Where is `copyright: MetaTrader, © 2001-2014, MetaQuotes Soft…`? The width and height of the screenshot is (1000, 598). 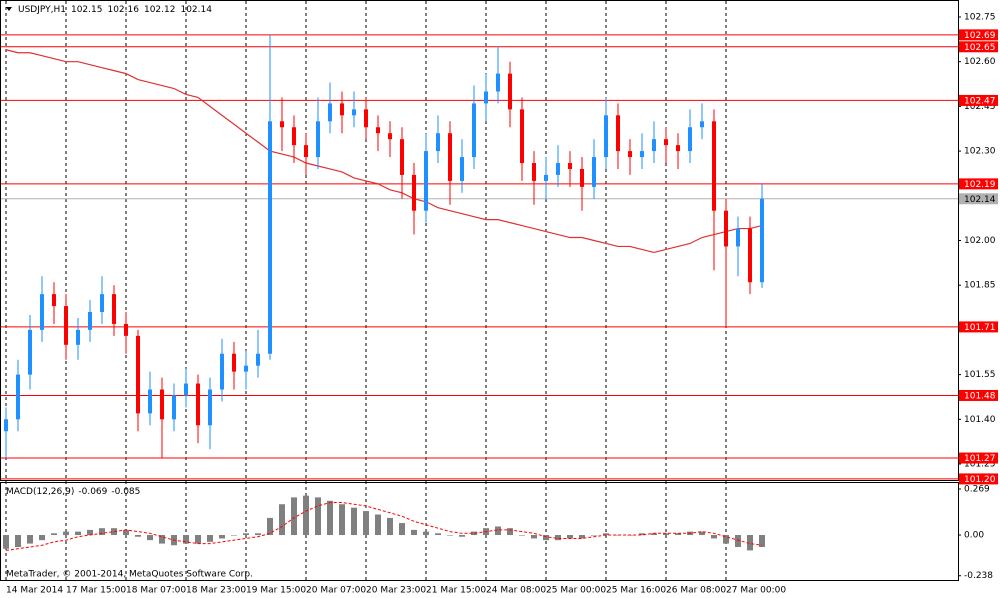 copyright: MetaTrader, © 2001-2014, MetaQuotes Soft… is located at coordinates (129, 575).